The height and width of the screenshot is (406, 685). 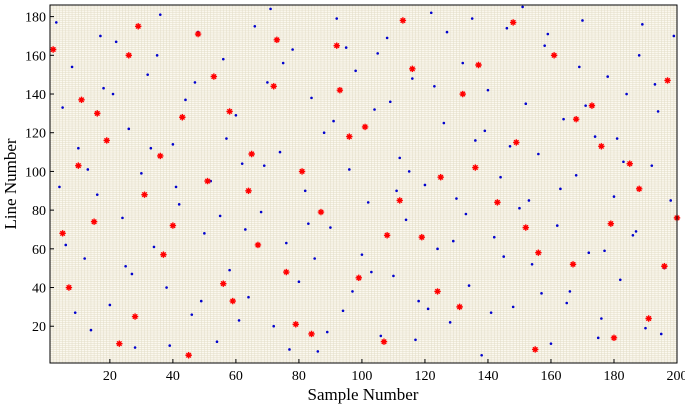 I want to click on y-tick-label: 60, so click(x=39, y=250).